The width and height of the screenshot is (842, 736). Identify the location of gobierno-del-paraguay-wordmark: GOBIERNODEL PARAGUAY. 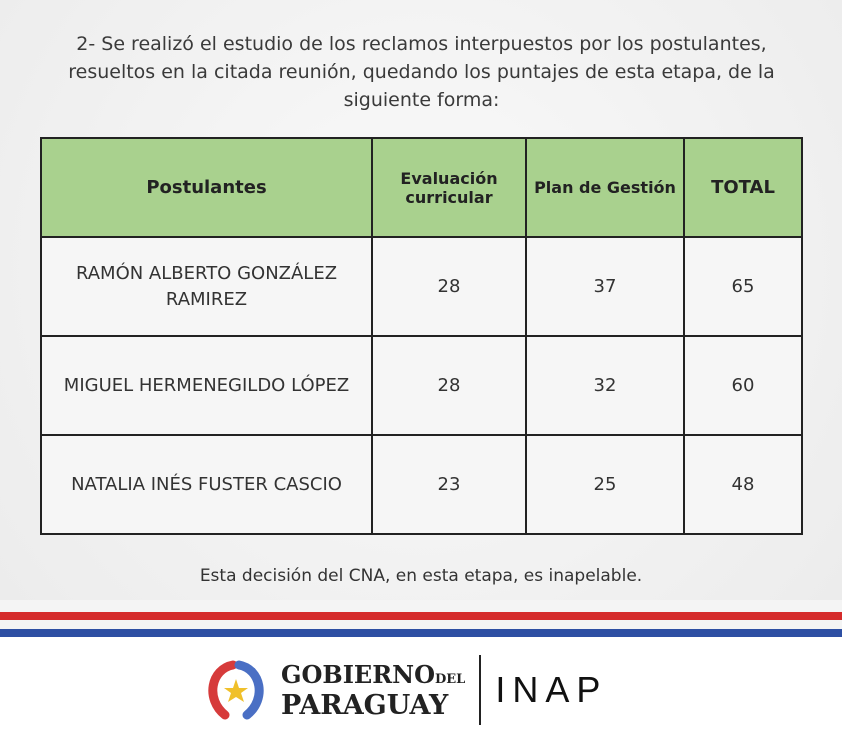
(373, 690).